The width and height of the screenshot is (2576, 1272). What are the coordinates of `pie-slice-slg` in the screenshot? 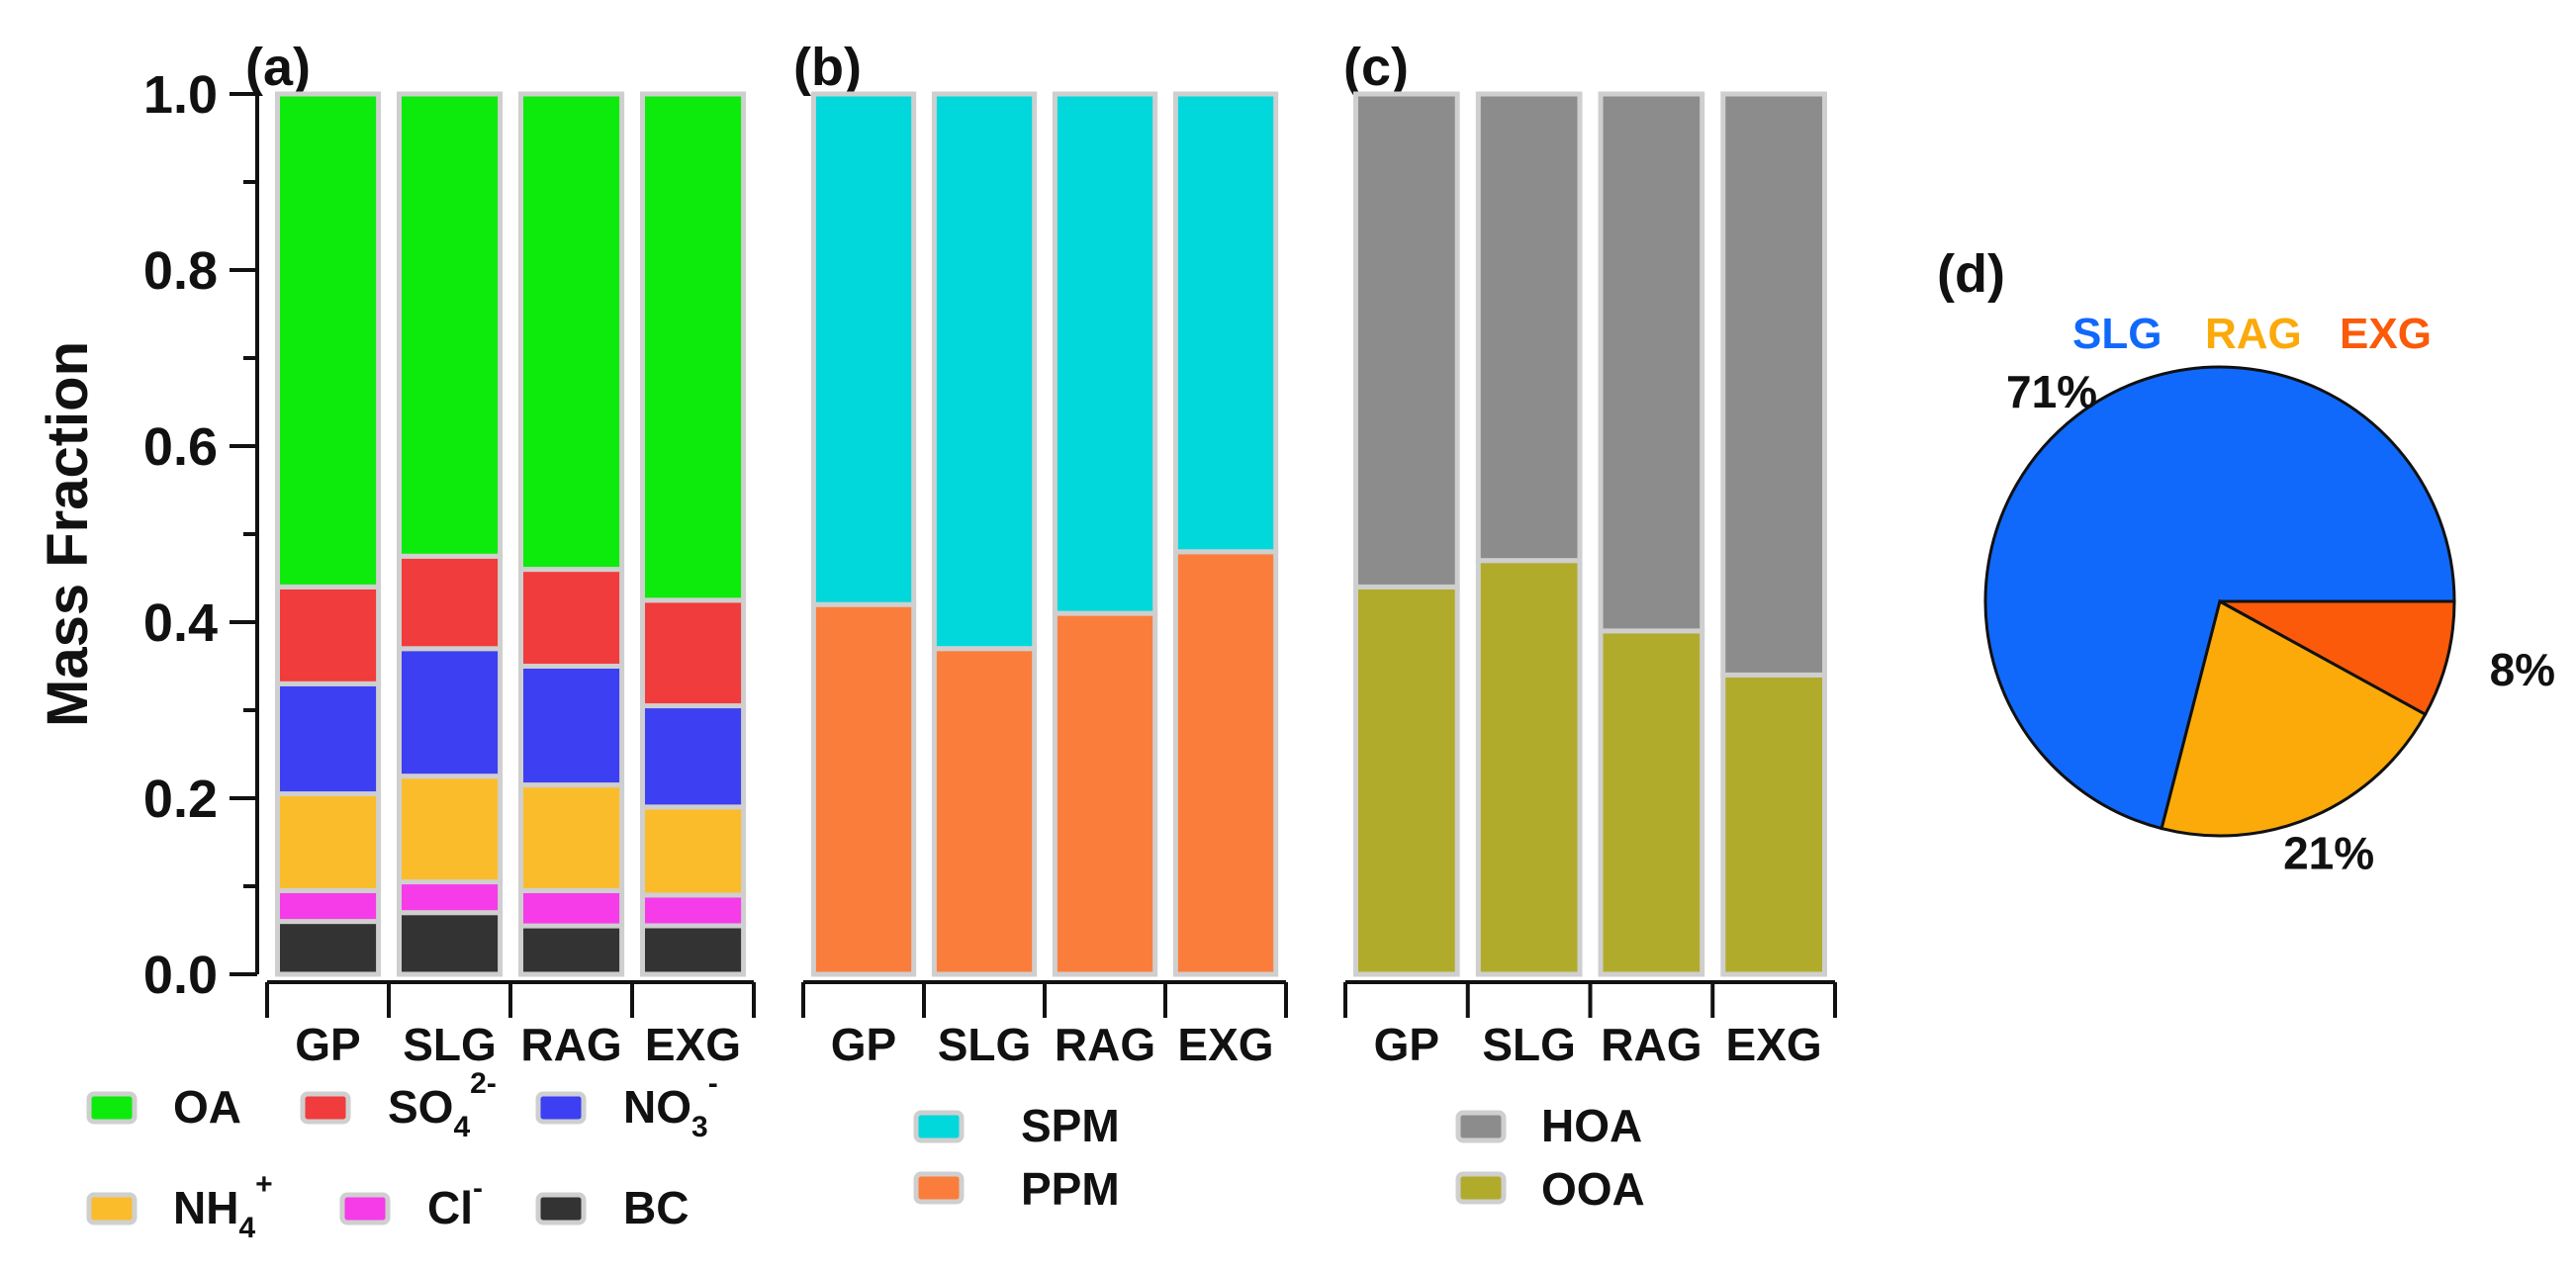 It's located at (2219, 598).